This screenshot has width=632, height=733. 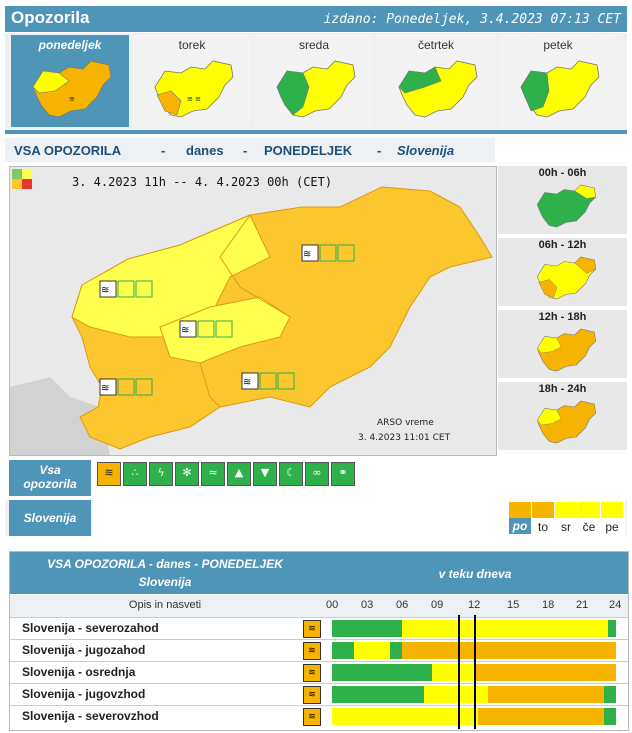 I want to click on hour-label: 03, so click(x=367, y=605).